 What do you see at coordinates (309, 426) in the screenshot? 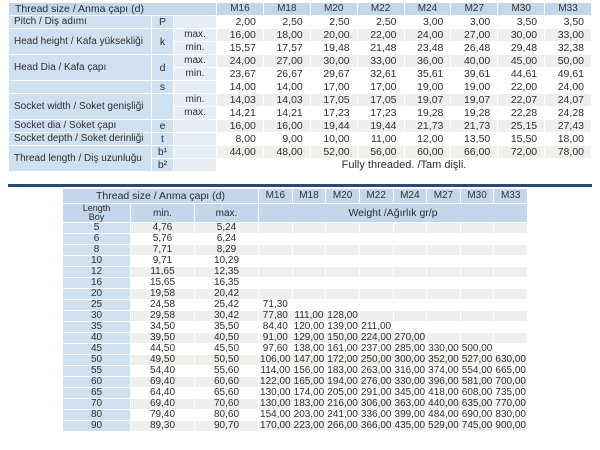
I see `weight-cell: 223,00` at bounding box center [309, 426].